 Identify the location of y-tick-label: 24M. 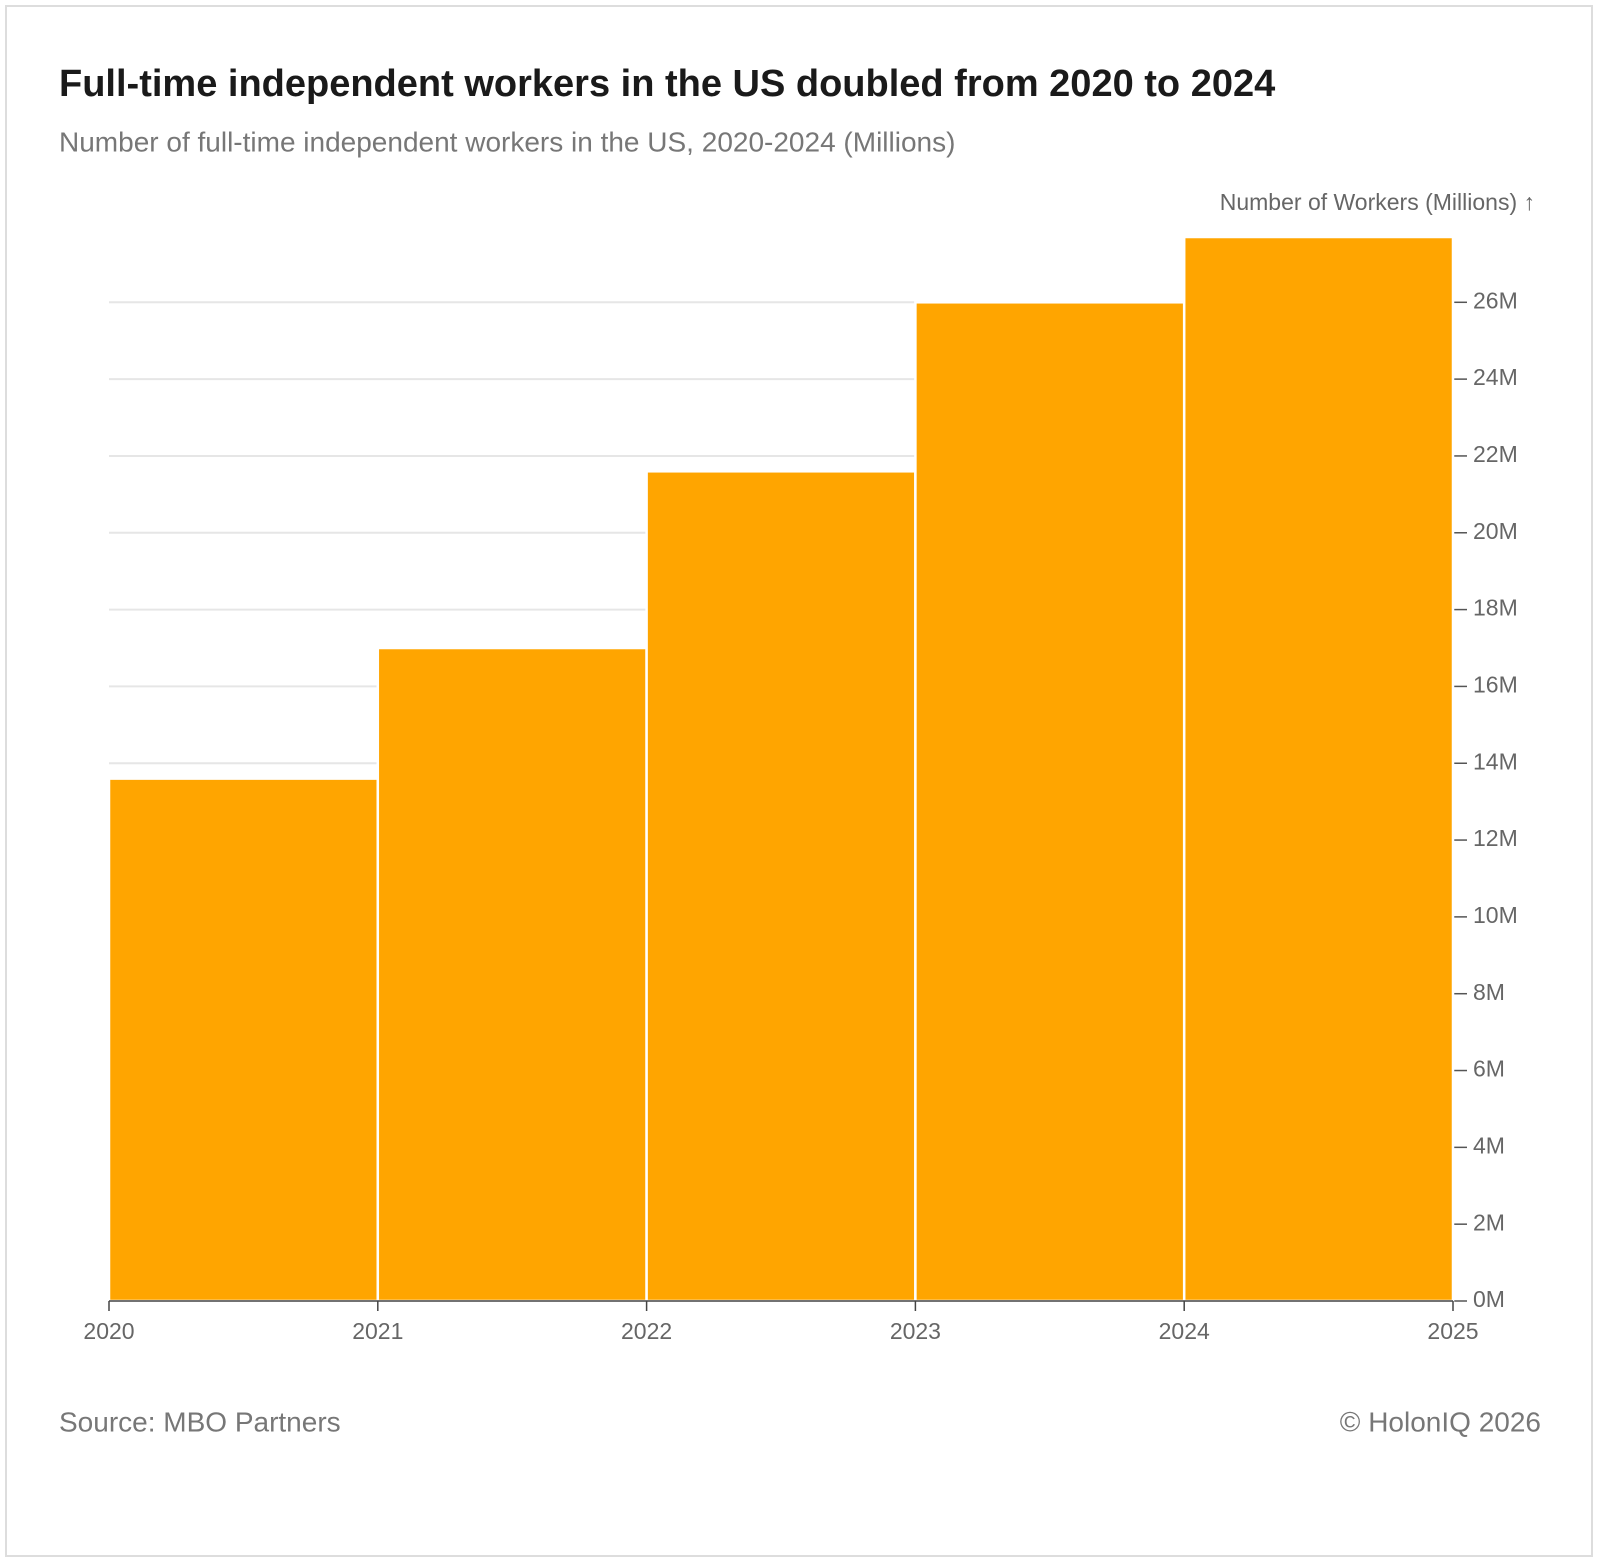
(1495, 377).